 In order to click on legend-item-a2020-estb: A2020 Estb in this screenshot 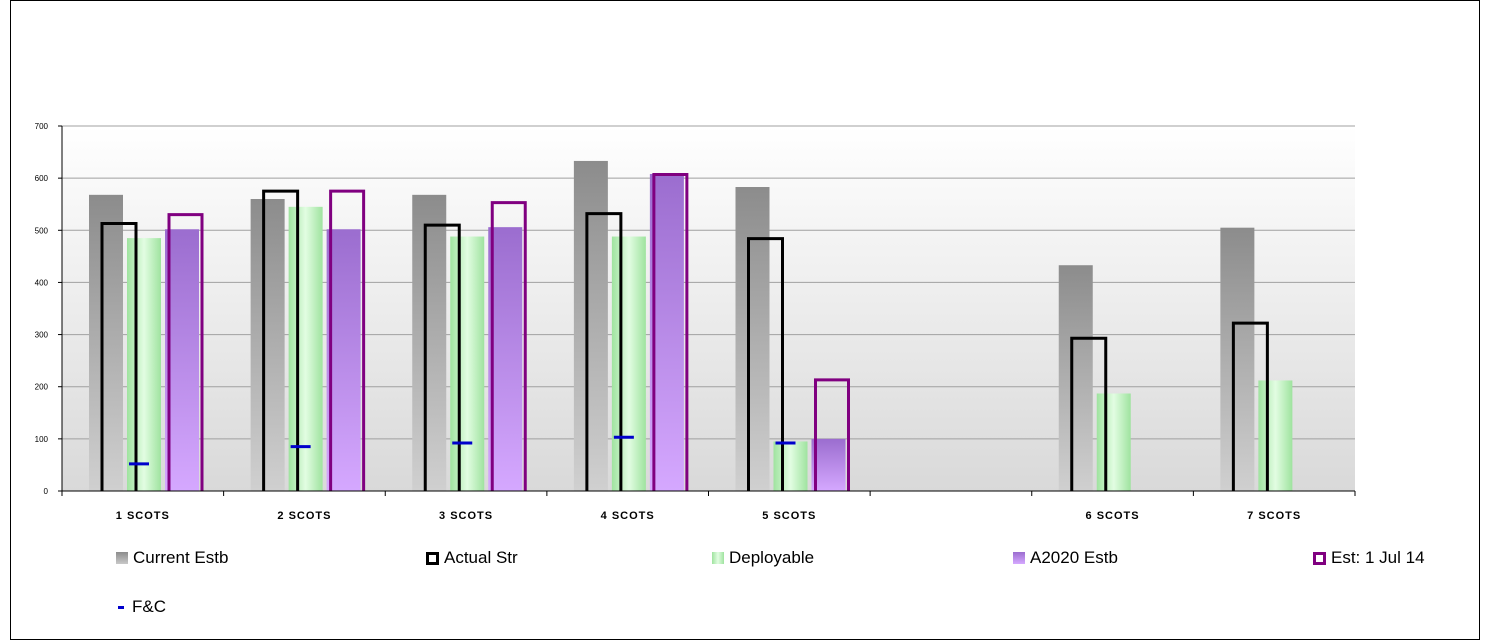, I will do `click(1065, 558)`.